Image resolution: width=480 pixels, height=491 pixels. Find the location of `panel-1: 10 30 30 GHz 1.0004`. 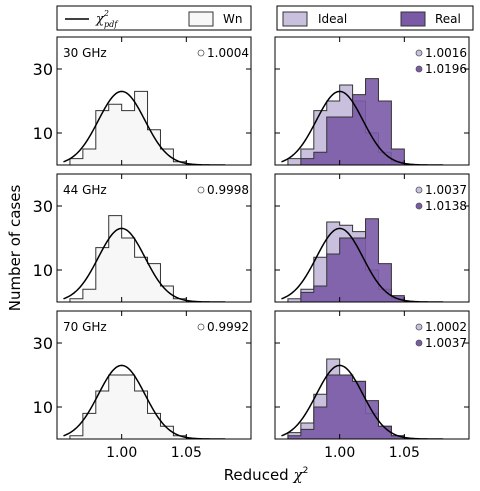

panel-1: 10 30 30 GHz 1.0004 is located at coordinates (142, 101).